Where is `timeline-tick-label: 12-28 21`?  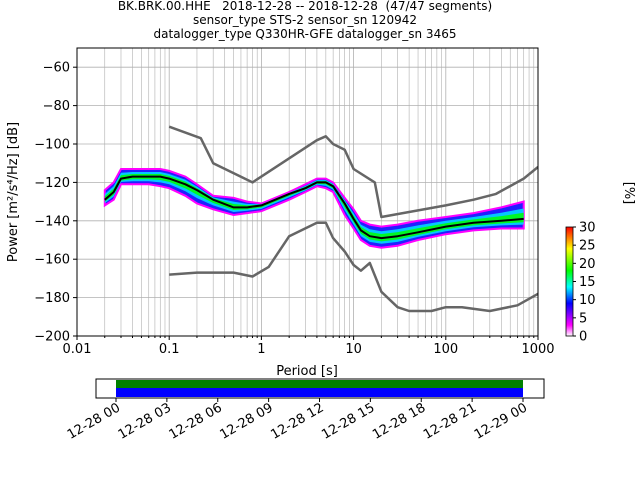
timeline-tick-label: 12-28 21 is located at coordinates (450, 421).